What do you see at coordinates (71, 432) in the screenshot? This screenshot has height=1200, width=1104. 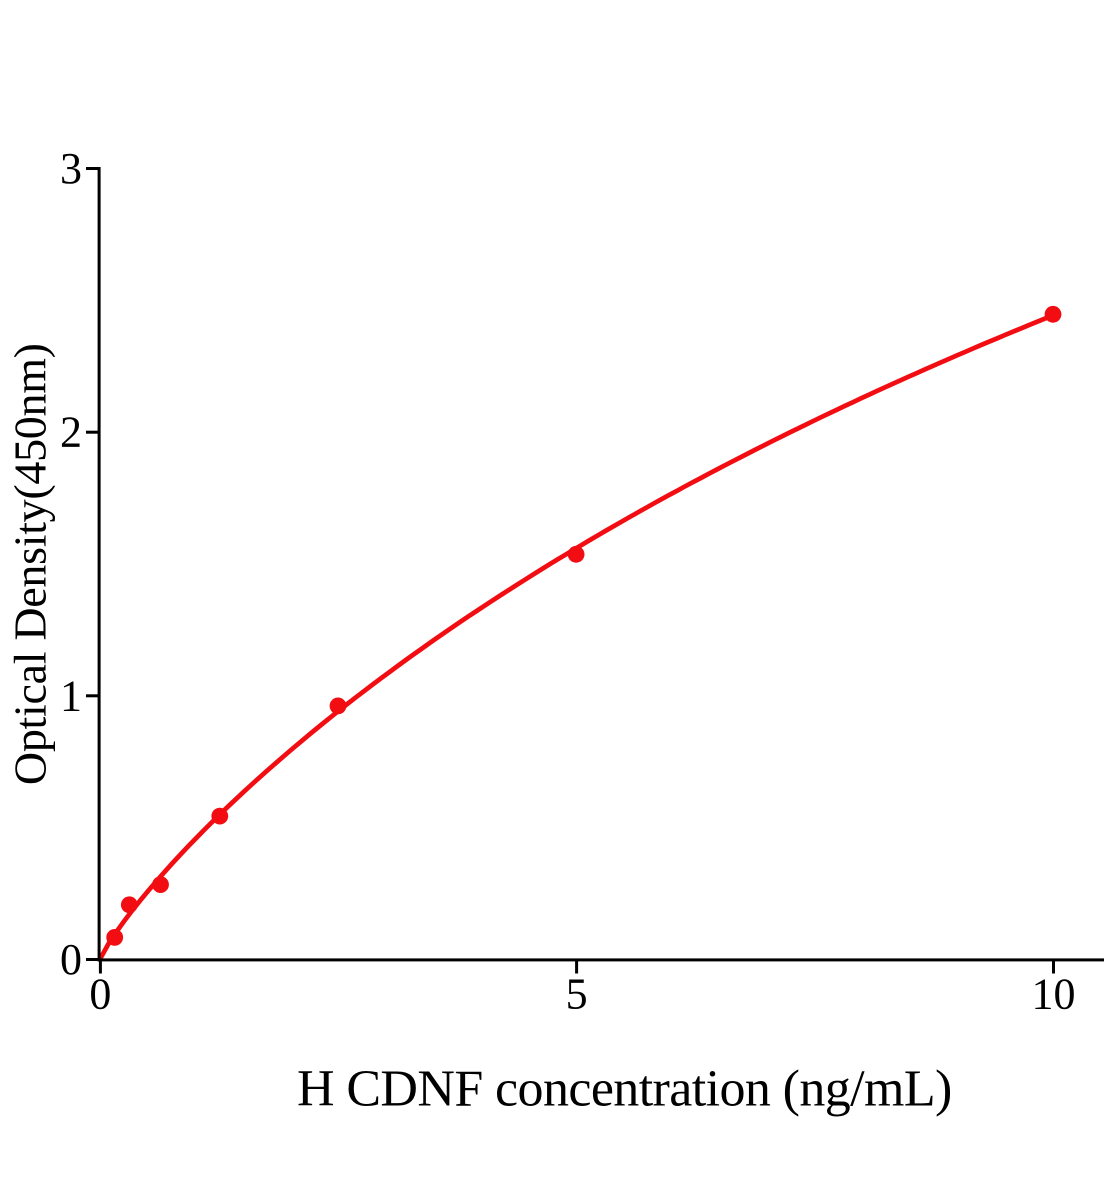 I see `svg-text: 2` at bounding box center [71, 432].